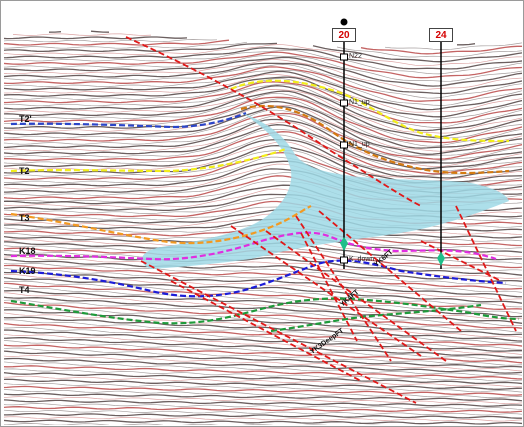 The image size is (524, 427). Describe the element at coordinates (355, 56) in the screenshot. I see `marker-label-n22: N22` at that location.